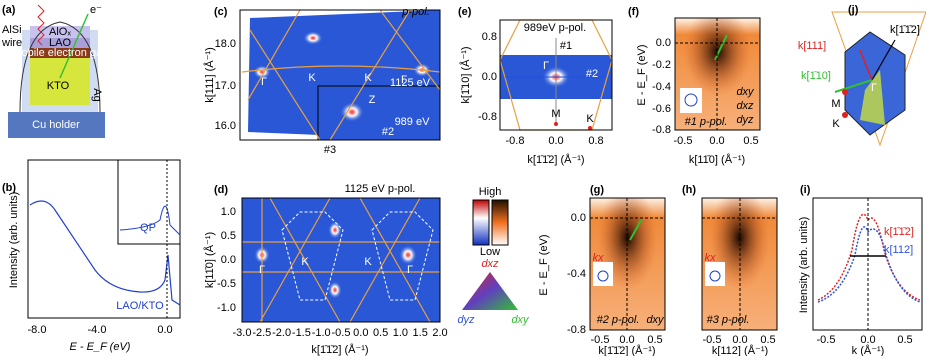 The height and width of the screenshot is (356, 926). Describe the element at coordinates (439, 333) in the screenshot. I see `tick-label: 2.0` at that location.